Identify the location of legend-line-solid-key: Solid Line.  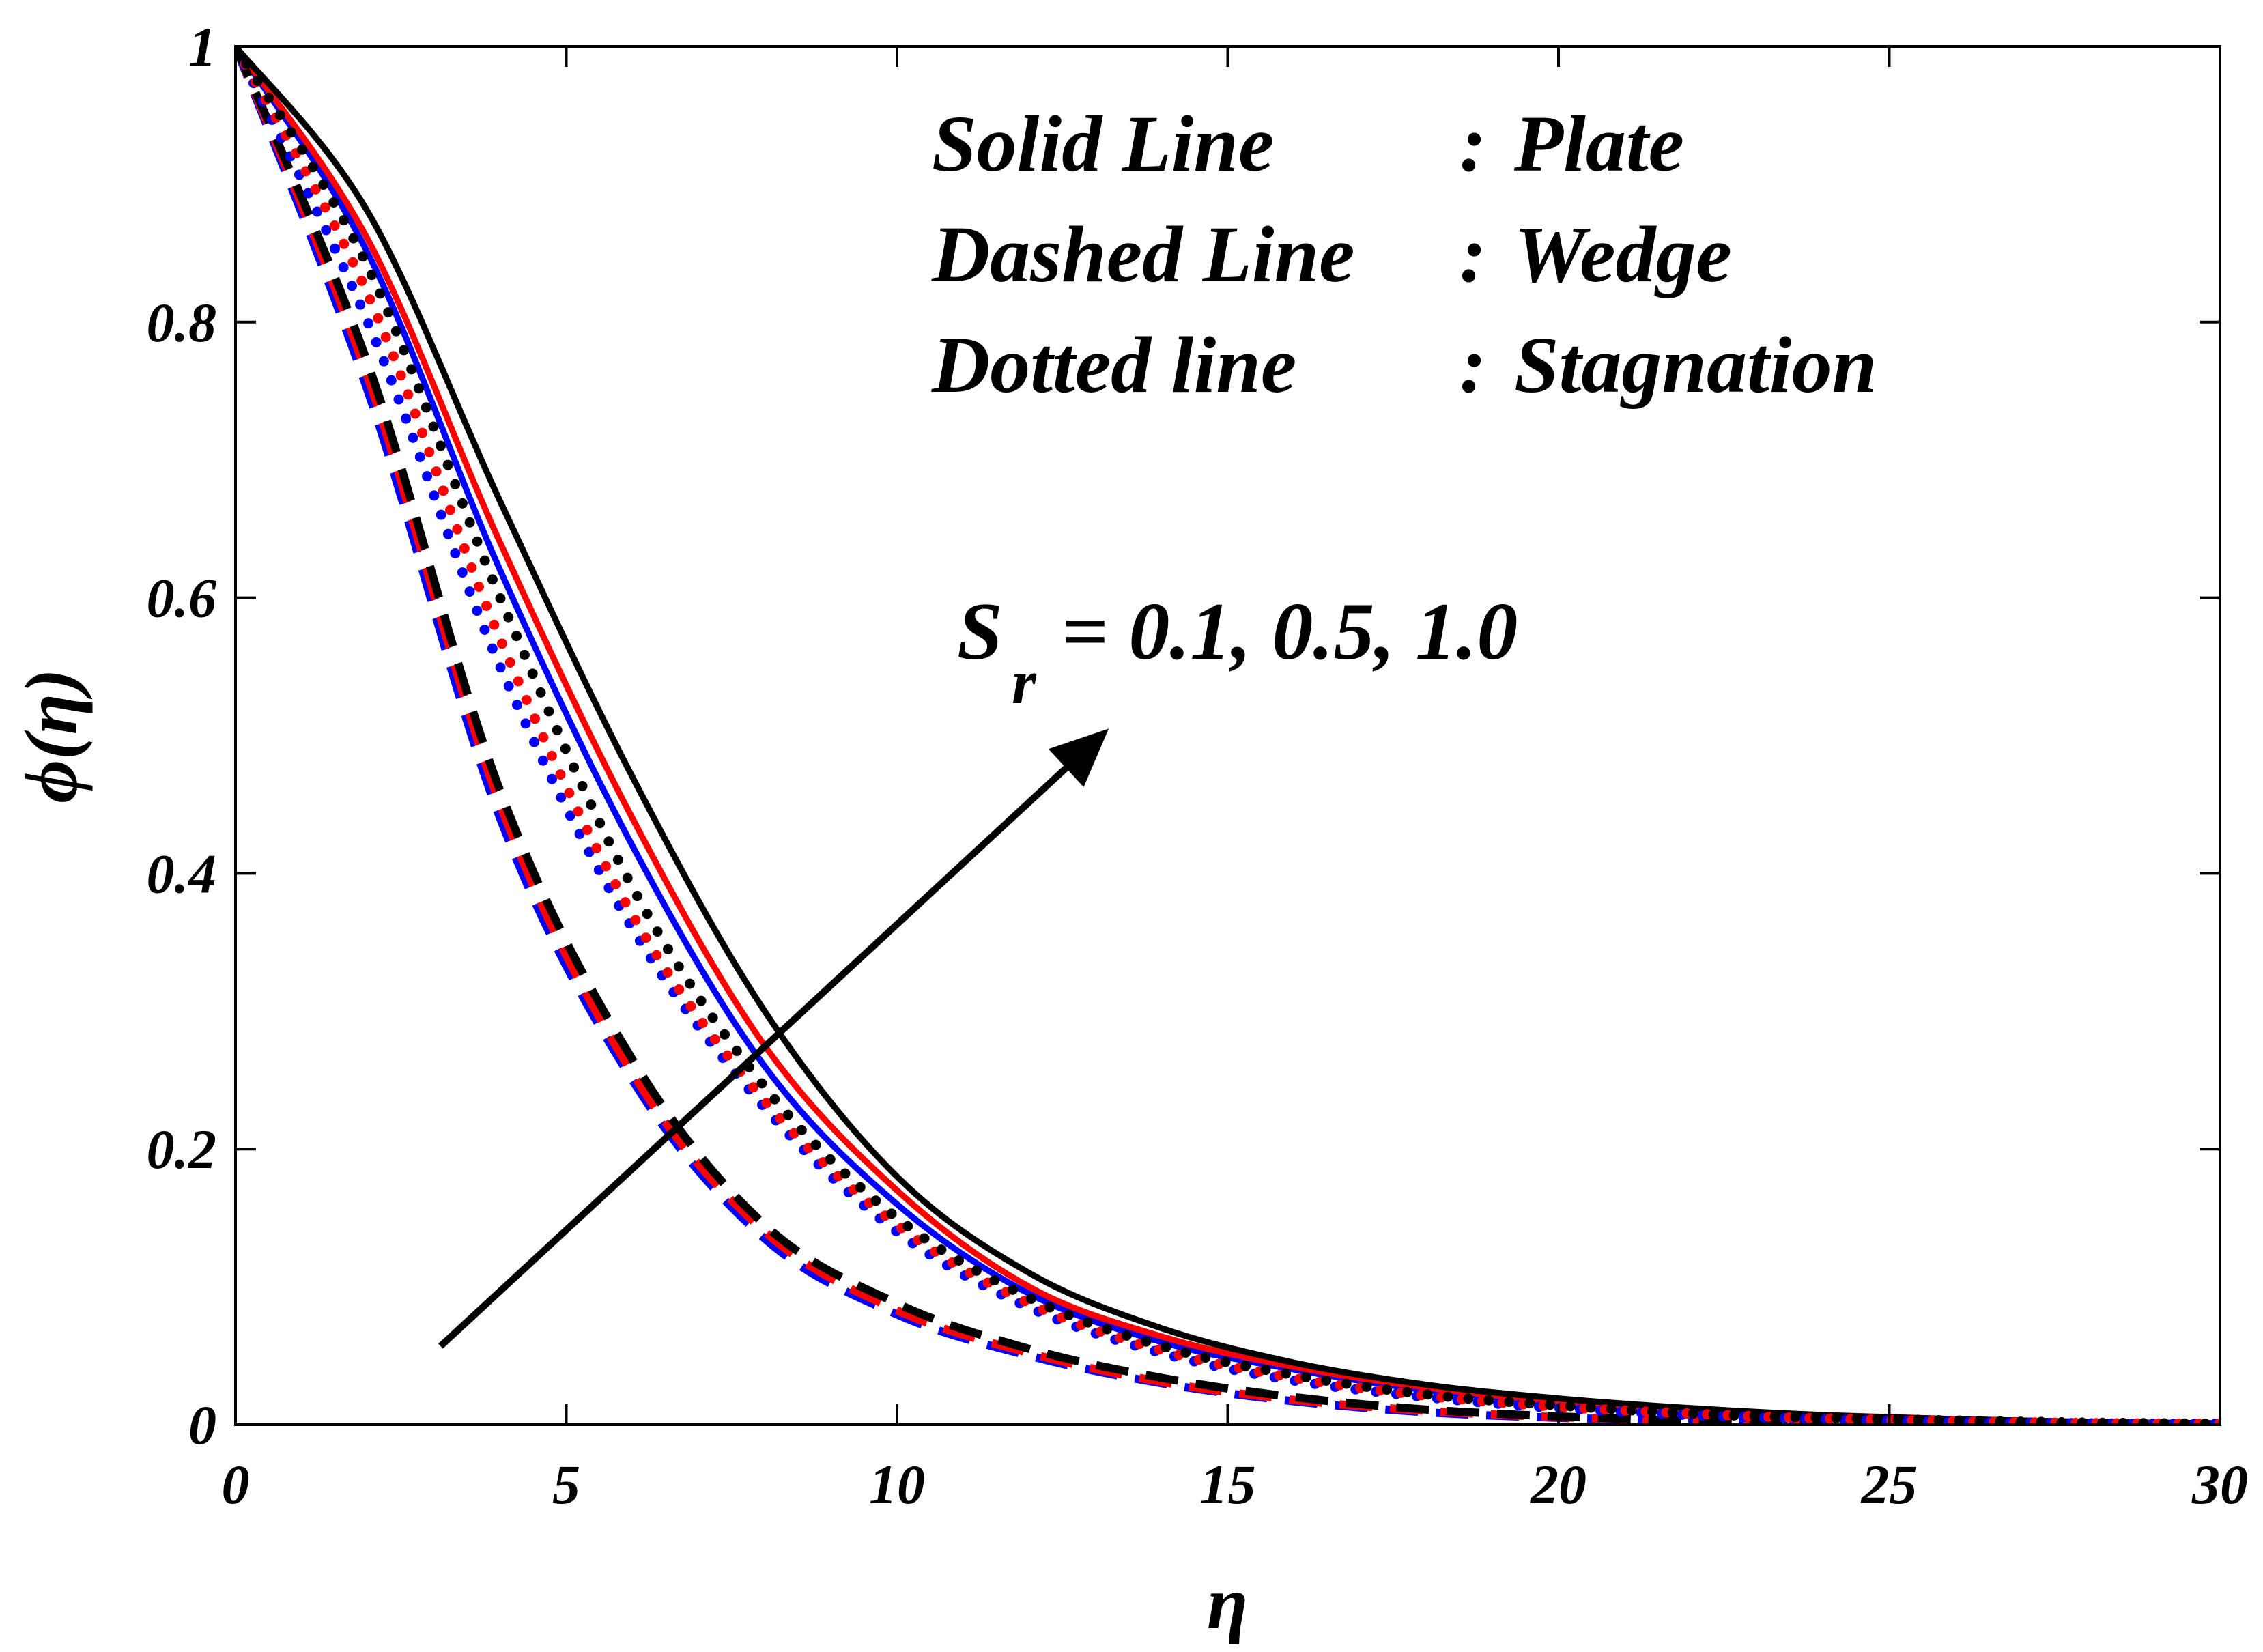
(1104, 143).